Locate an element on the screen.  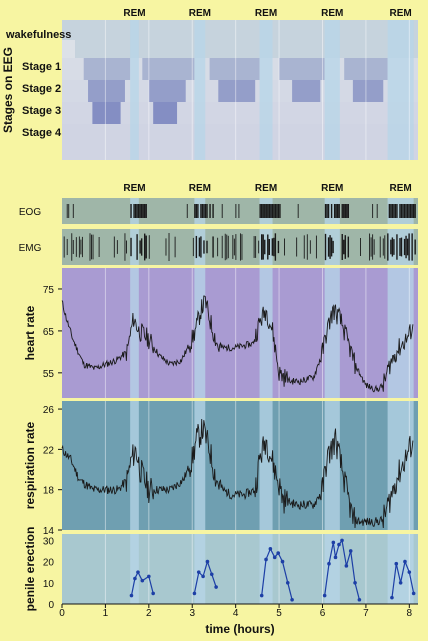
eog-rem-label-1: REM is located at coordinates (134, 188).